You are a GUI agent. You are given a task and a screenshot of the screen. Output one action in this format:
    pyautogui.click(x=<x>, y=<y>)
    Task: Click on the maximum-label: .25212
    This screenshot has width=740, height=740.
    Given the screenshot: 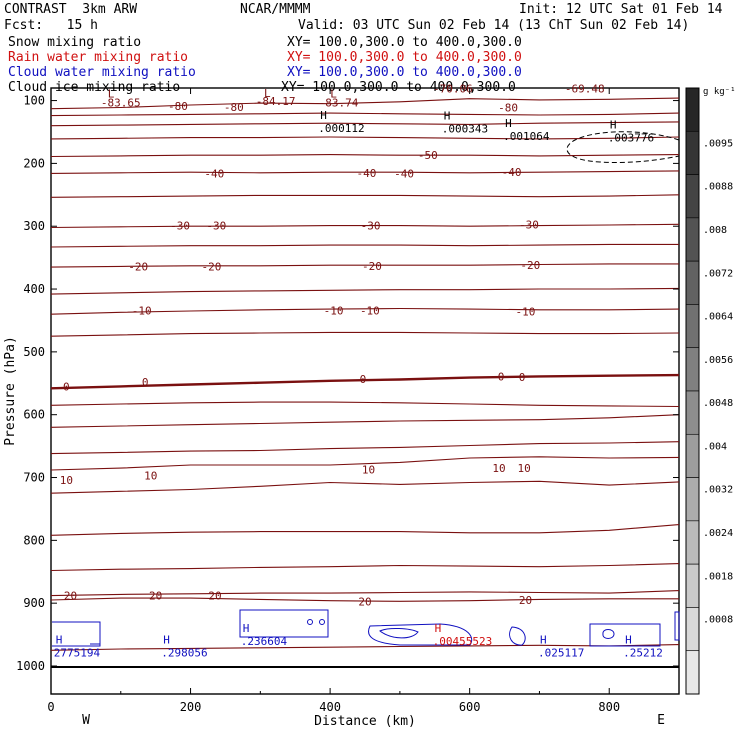 What is the action you would take?
    pyautogui.click(x=643, y=652)
    